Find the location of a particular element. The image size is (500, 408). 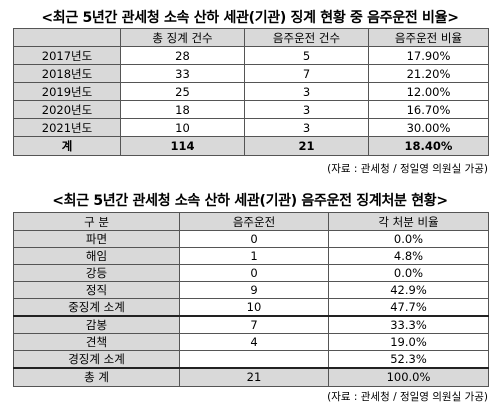

table-row: 감봉 7 33.3% is located at coordinates (251, 324).